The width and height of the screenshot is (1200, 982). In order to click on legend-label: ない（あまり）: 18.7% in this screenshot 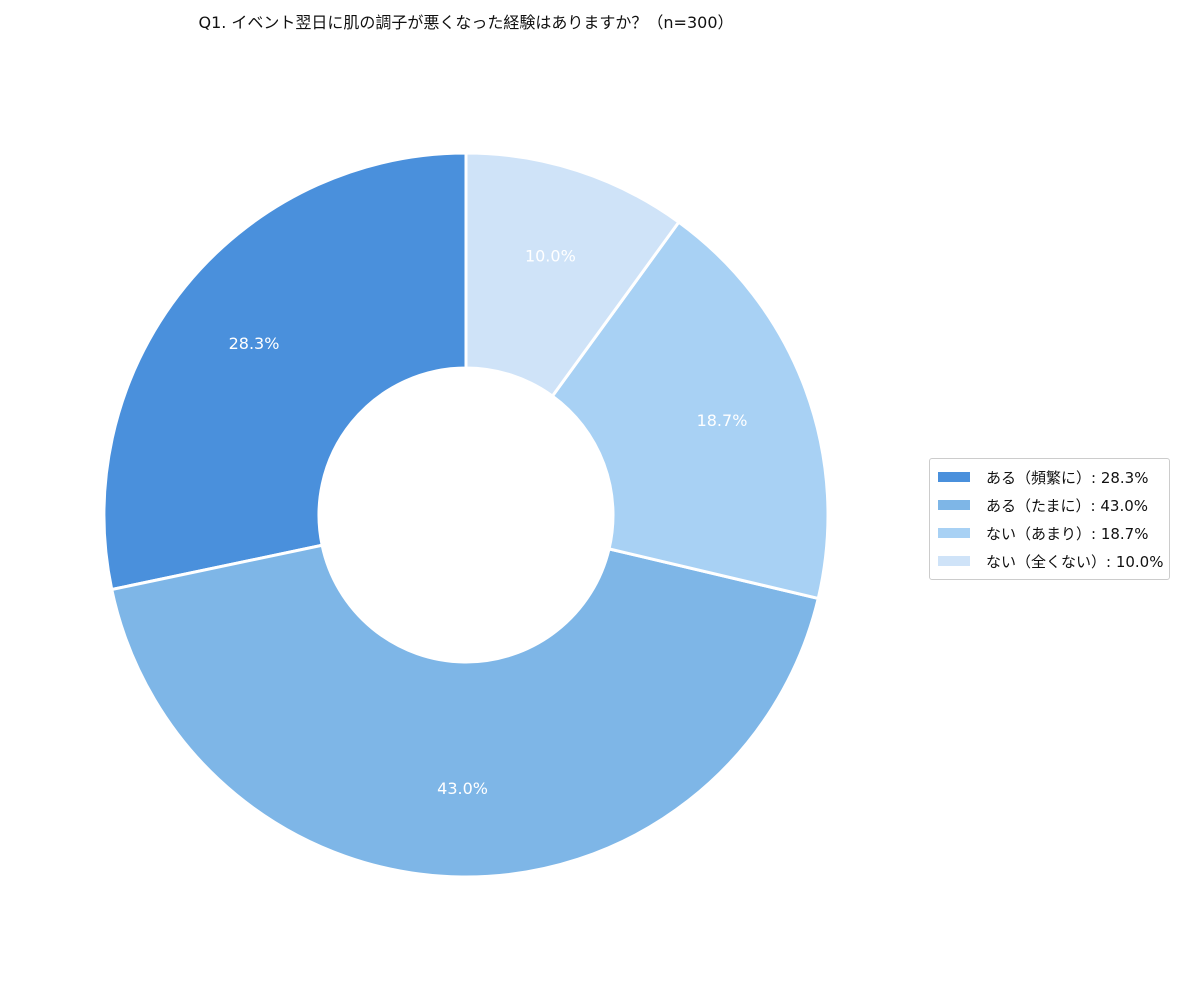, I will do `click(1067, 533)`.